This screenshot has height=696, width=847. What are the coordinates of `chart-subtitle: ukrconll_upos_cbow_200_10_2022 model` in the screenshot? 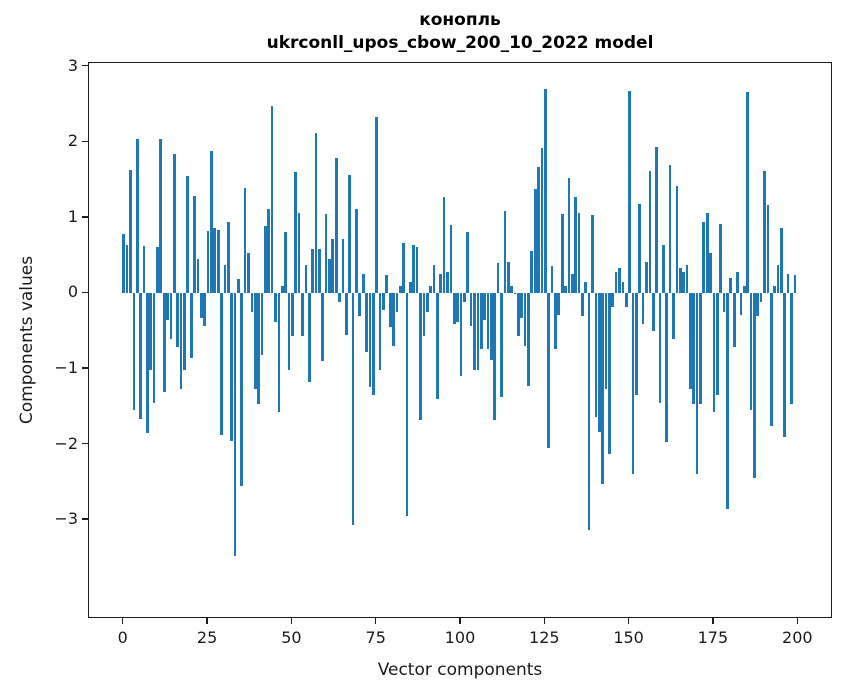 It's located at (460, 43).